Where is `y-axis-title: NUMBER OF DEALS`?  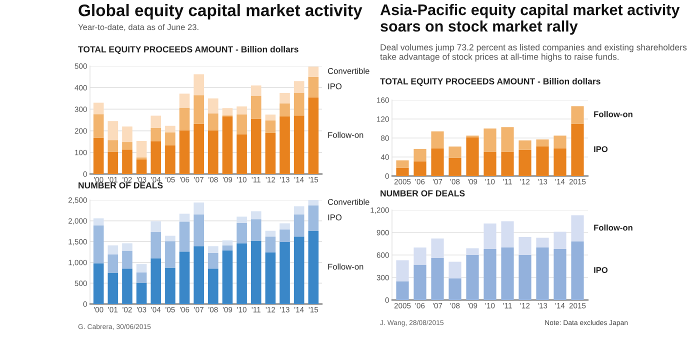
y-axis-title: NUMBER OF DEALS is located at coordinates (120, 185).